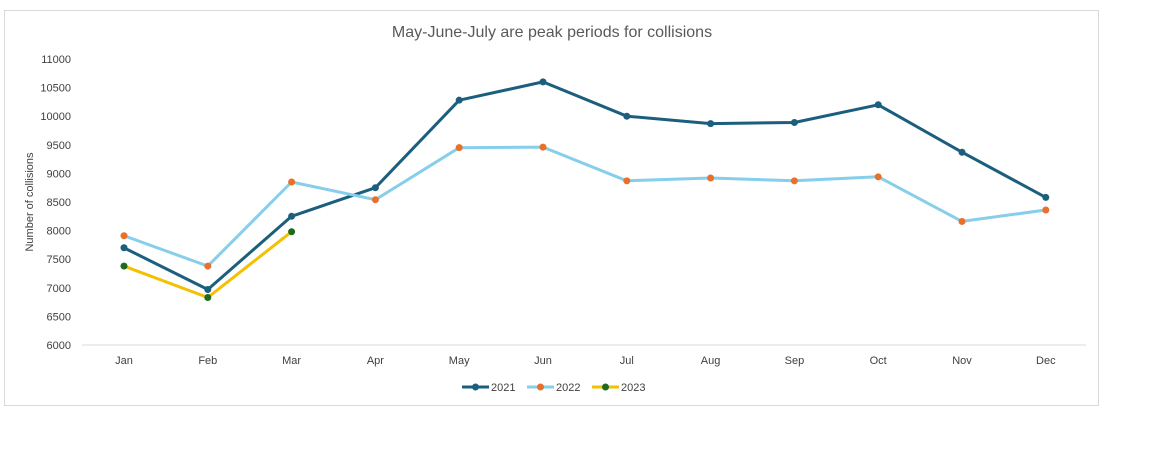 The height and width of the screenshot is (471, 1154). Describe the element at coordinates (543, 361) in the screenshot. I see `x-tick-label: Jun` at that location.